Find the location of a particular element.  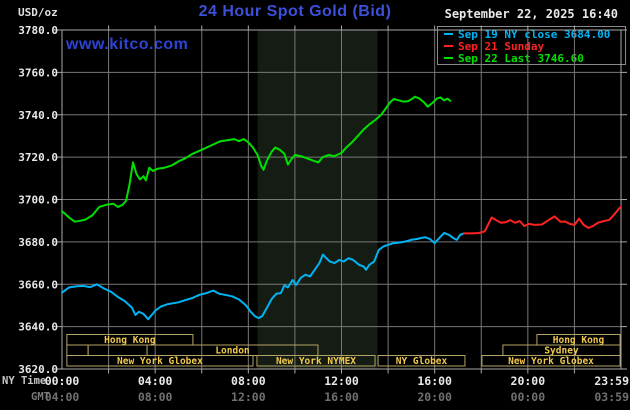

series-line-sep-21-sunday is located at coordinates (542, 220).